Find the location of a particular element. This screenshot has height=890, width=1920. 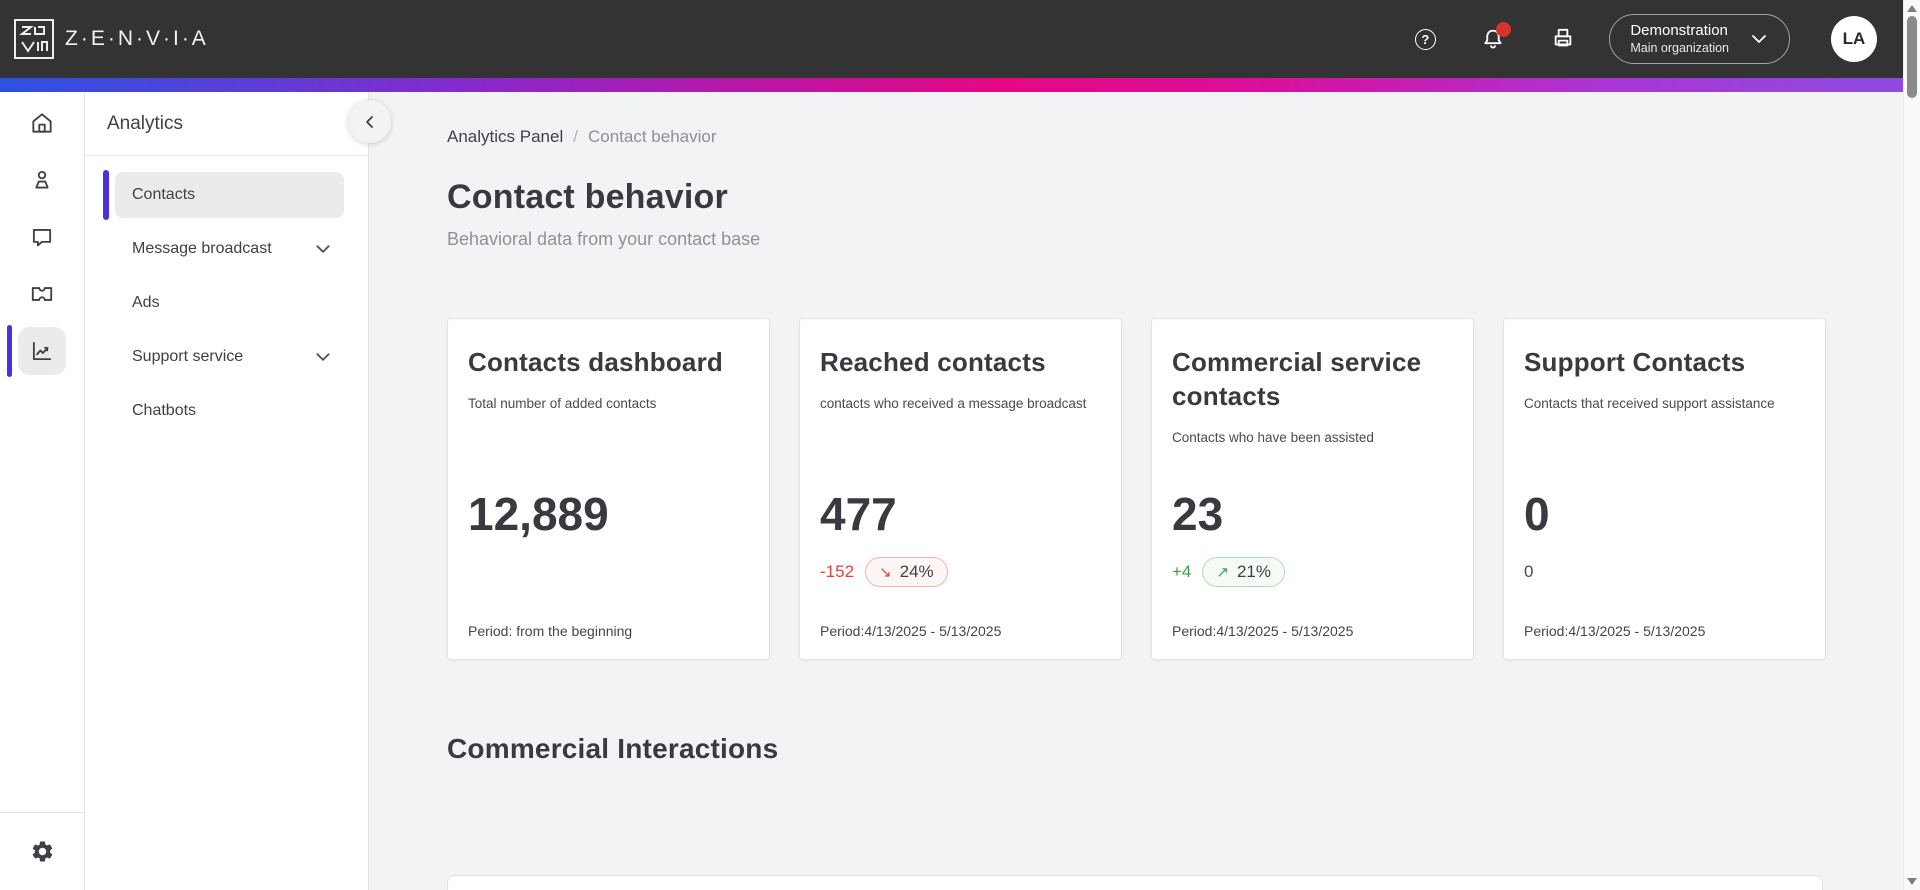

rail-item-analytics is located at coordinates (36, 351).